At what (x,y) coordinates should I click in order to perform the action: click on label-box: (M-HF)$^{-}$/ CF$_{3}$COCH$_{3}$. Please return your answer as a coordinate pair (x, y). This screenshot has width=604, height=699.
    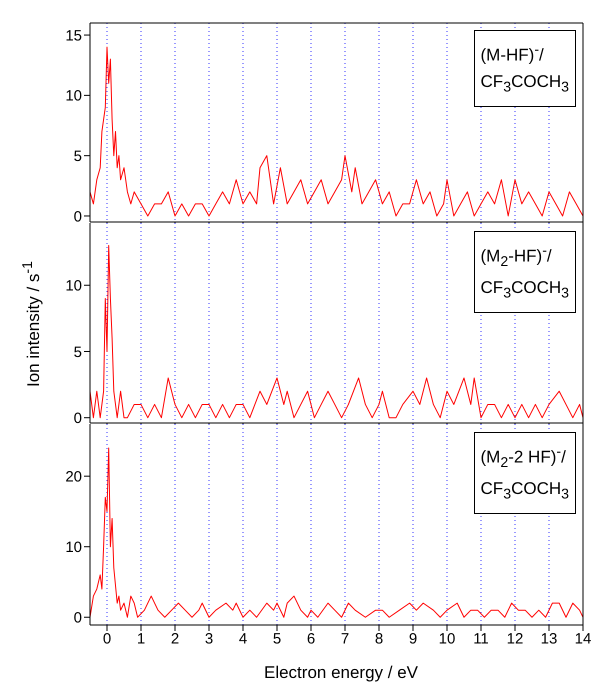
    Looking at the image, I should click on (525, 69).